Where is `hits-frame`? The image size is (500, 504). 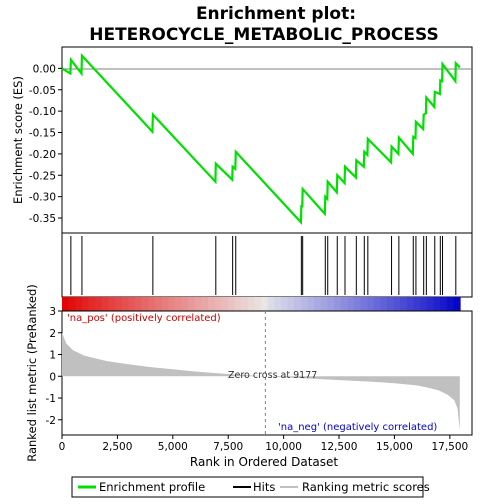 hits-frame is located at coordinates (267, 265).